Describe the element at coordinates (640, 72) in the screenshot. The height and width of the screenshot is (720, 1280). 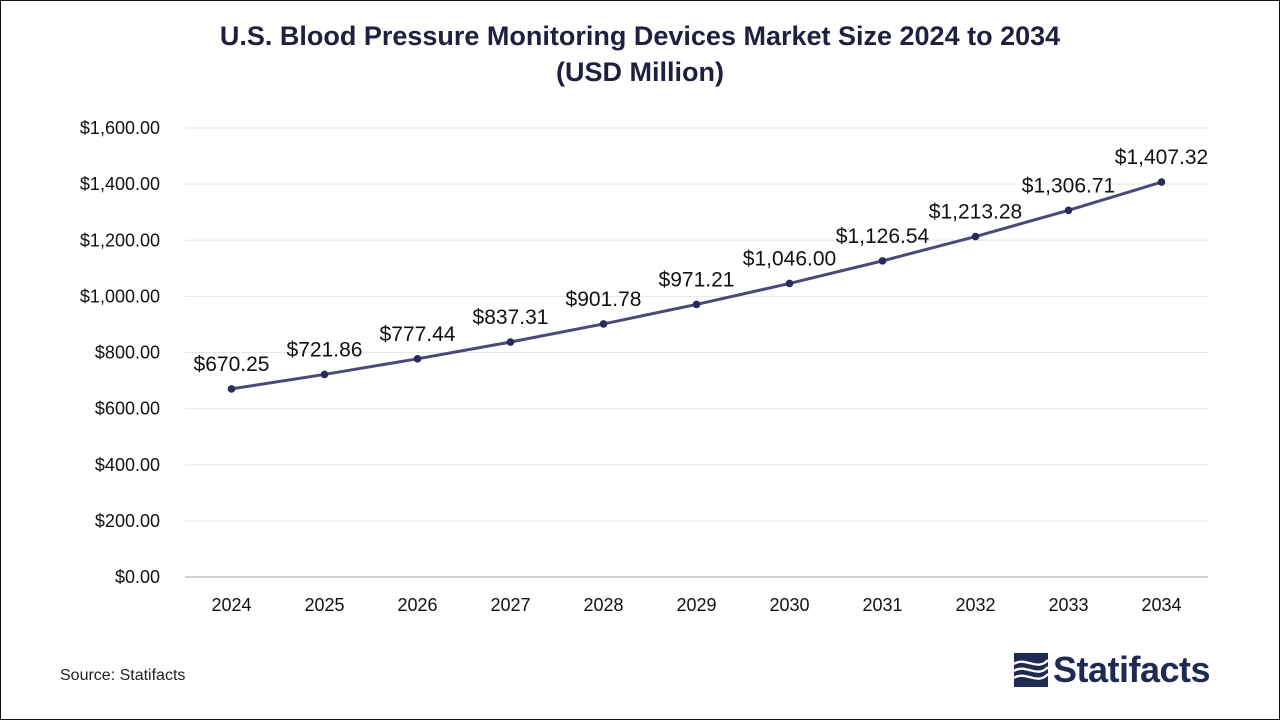
I see `chart-title-line-2: (USD Million)` at that location.